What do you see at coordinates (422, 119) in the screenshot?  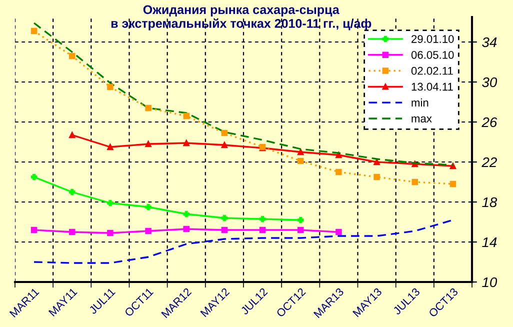 I see `legend-label: max` at bounding box center [422, 119].